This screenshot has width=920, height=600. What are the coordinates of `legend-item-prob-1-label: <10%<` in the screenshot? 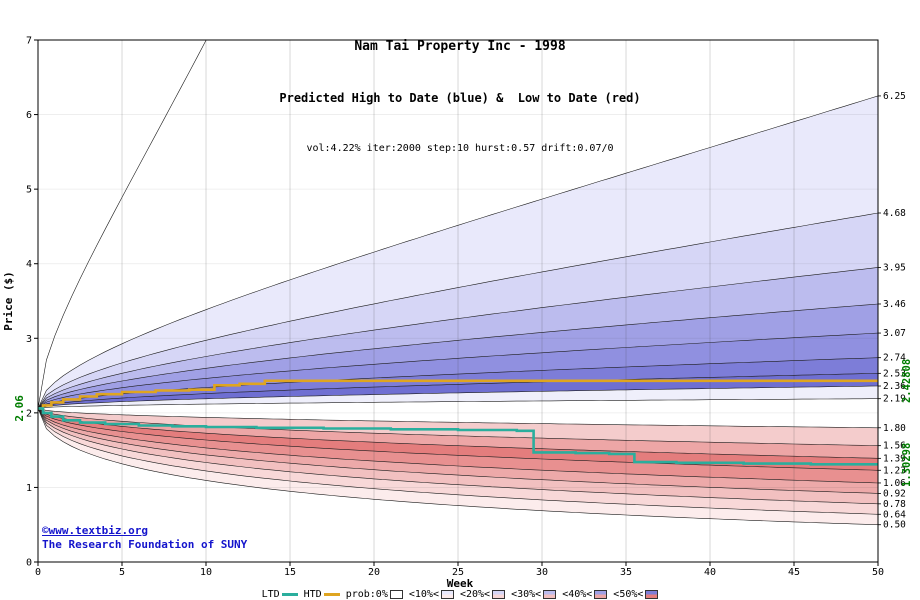 It's located at (423, 594).